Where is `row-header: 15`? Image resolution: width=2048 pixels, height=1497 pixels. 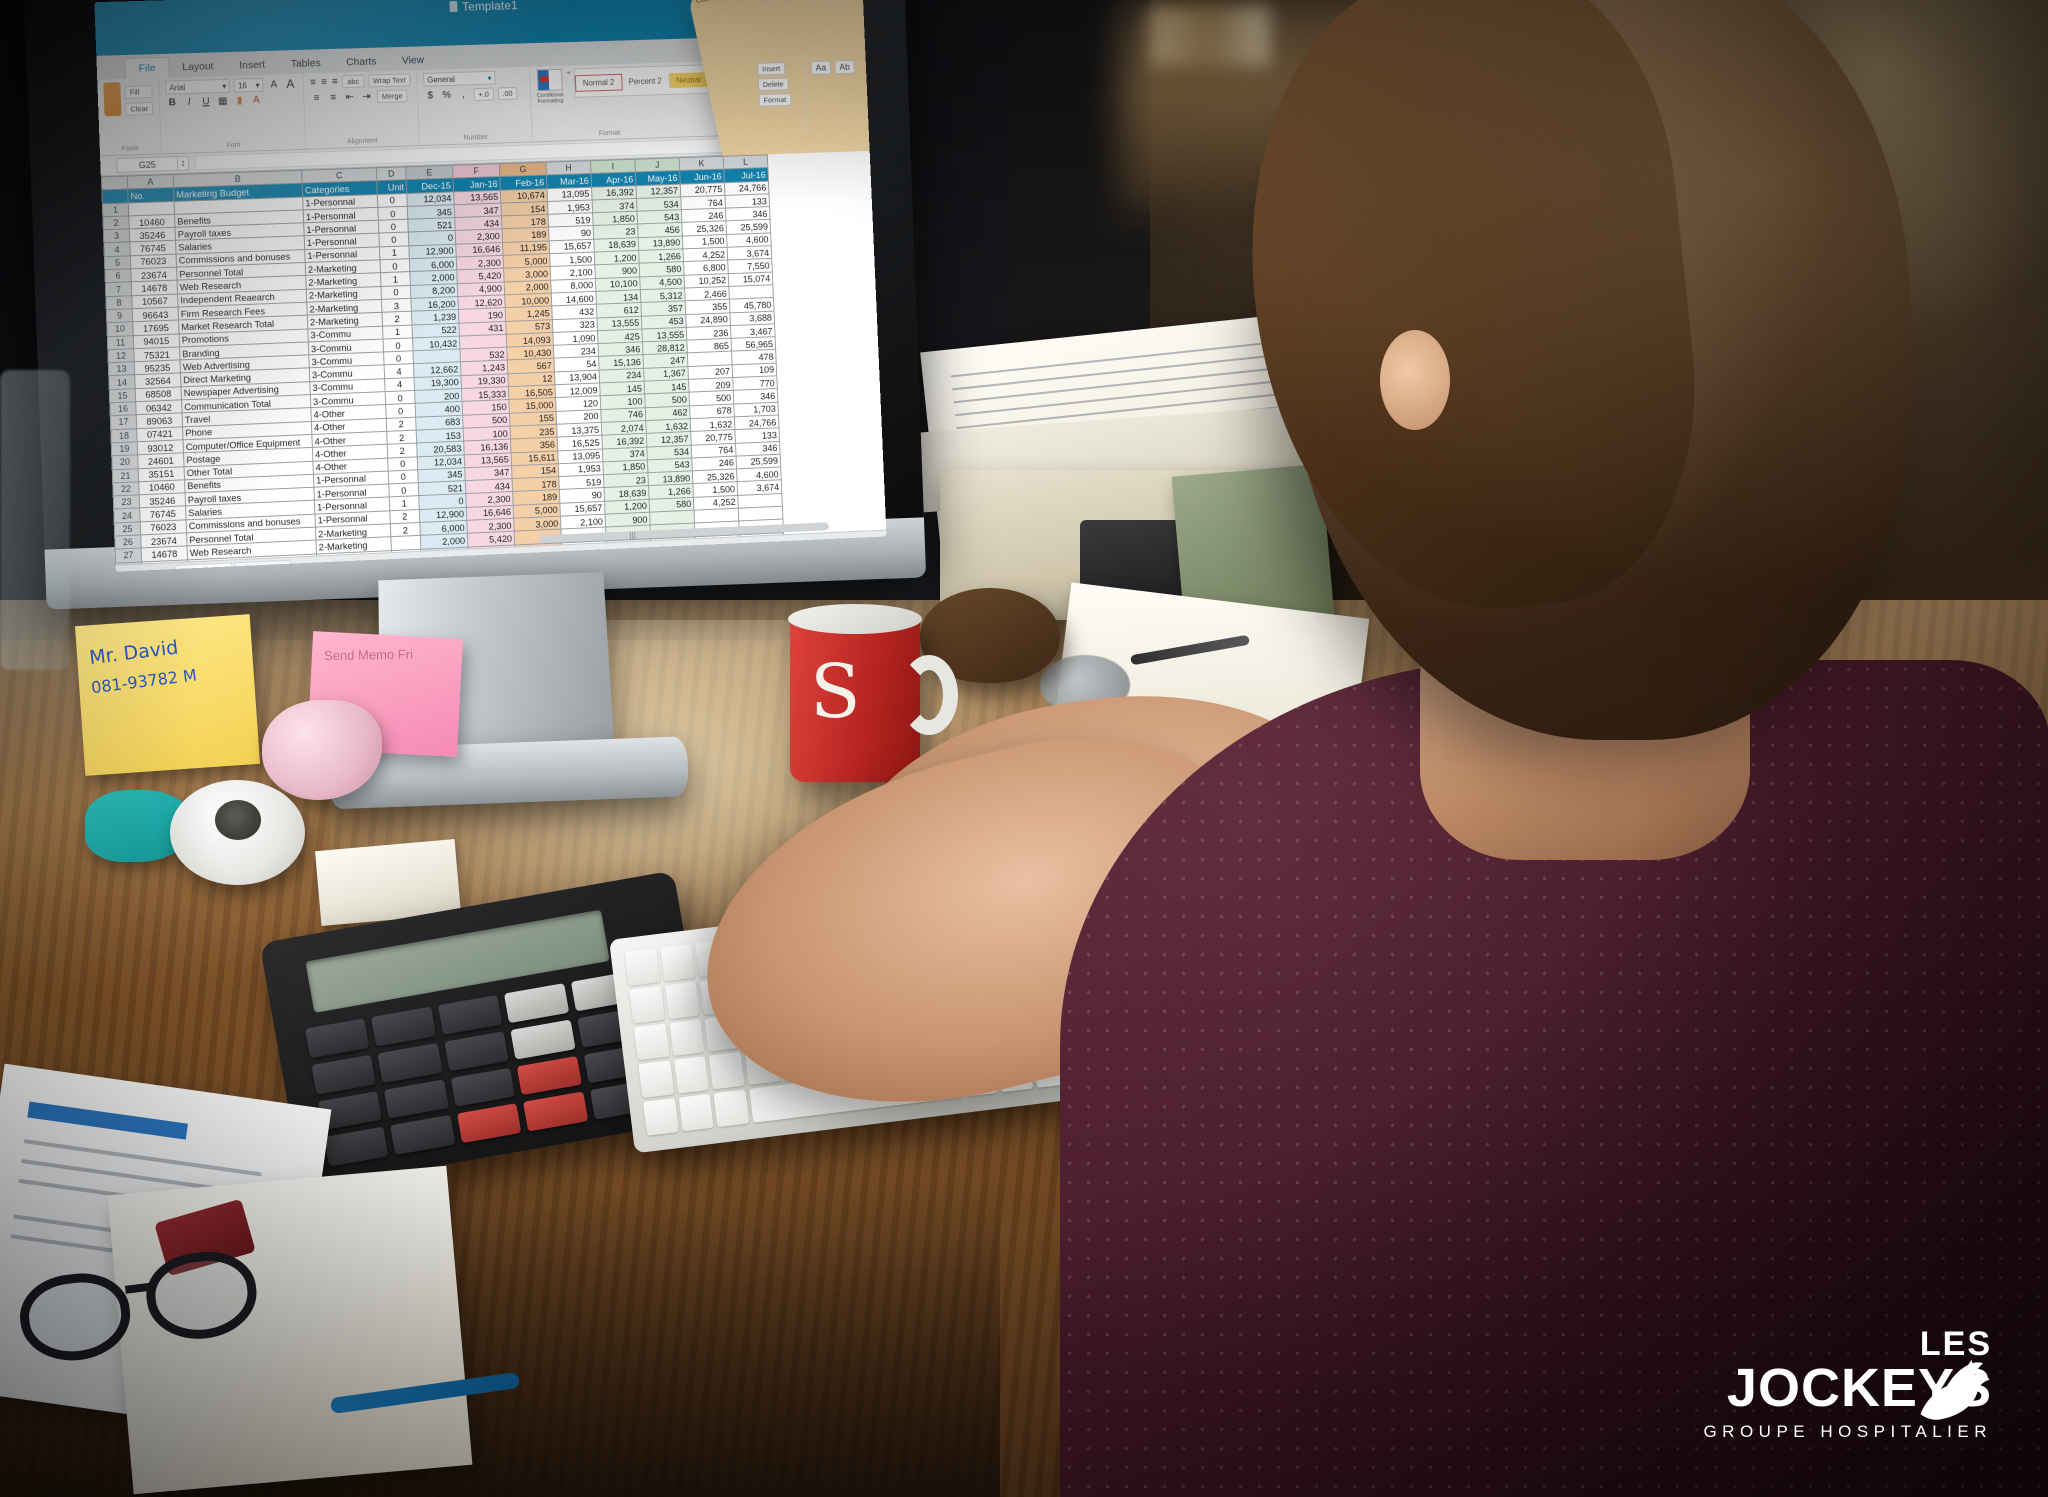
row-header: 15 is located at coordinates (122, 395).